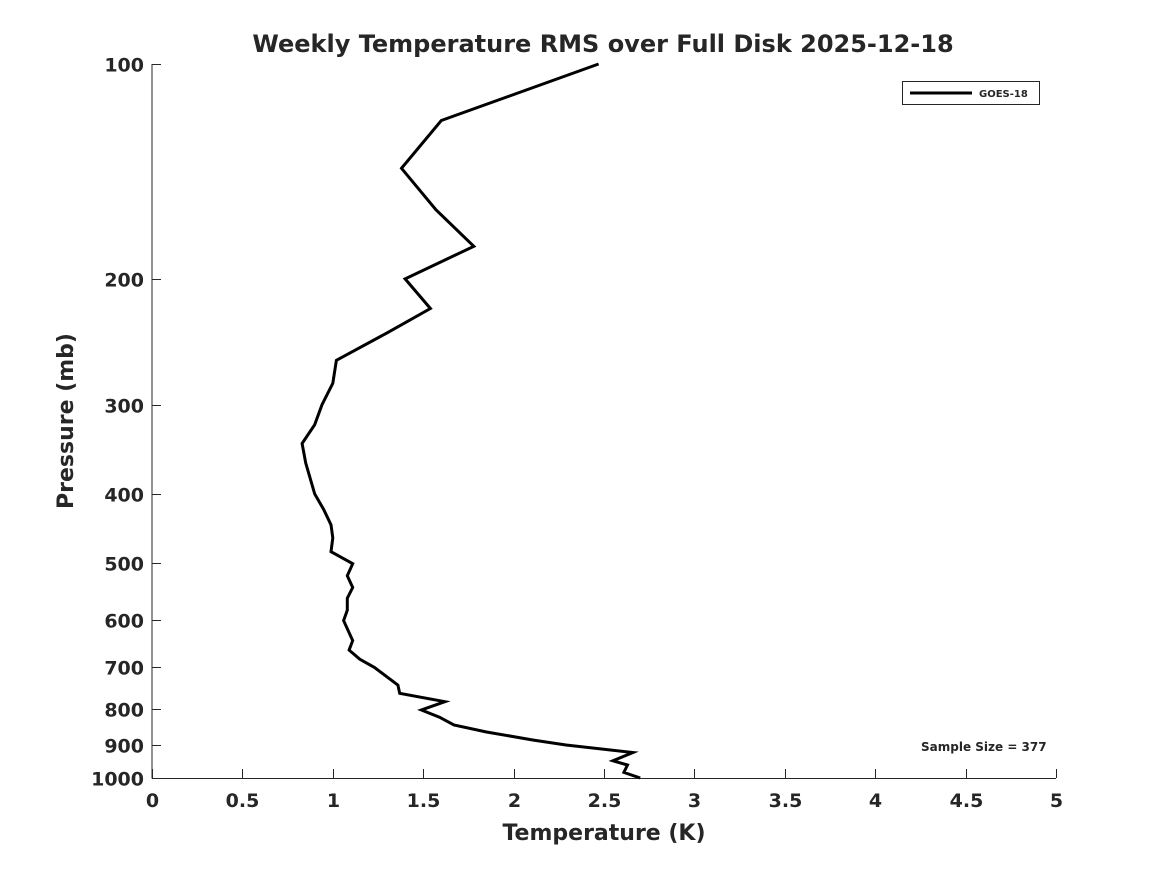 This screenshot has width=1167, height=880. I want to click on y-axis-label: Pressure (mb), so click(66, 421).